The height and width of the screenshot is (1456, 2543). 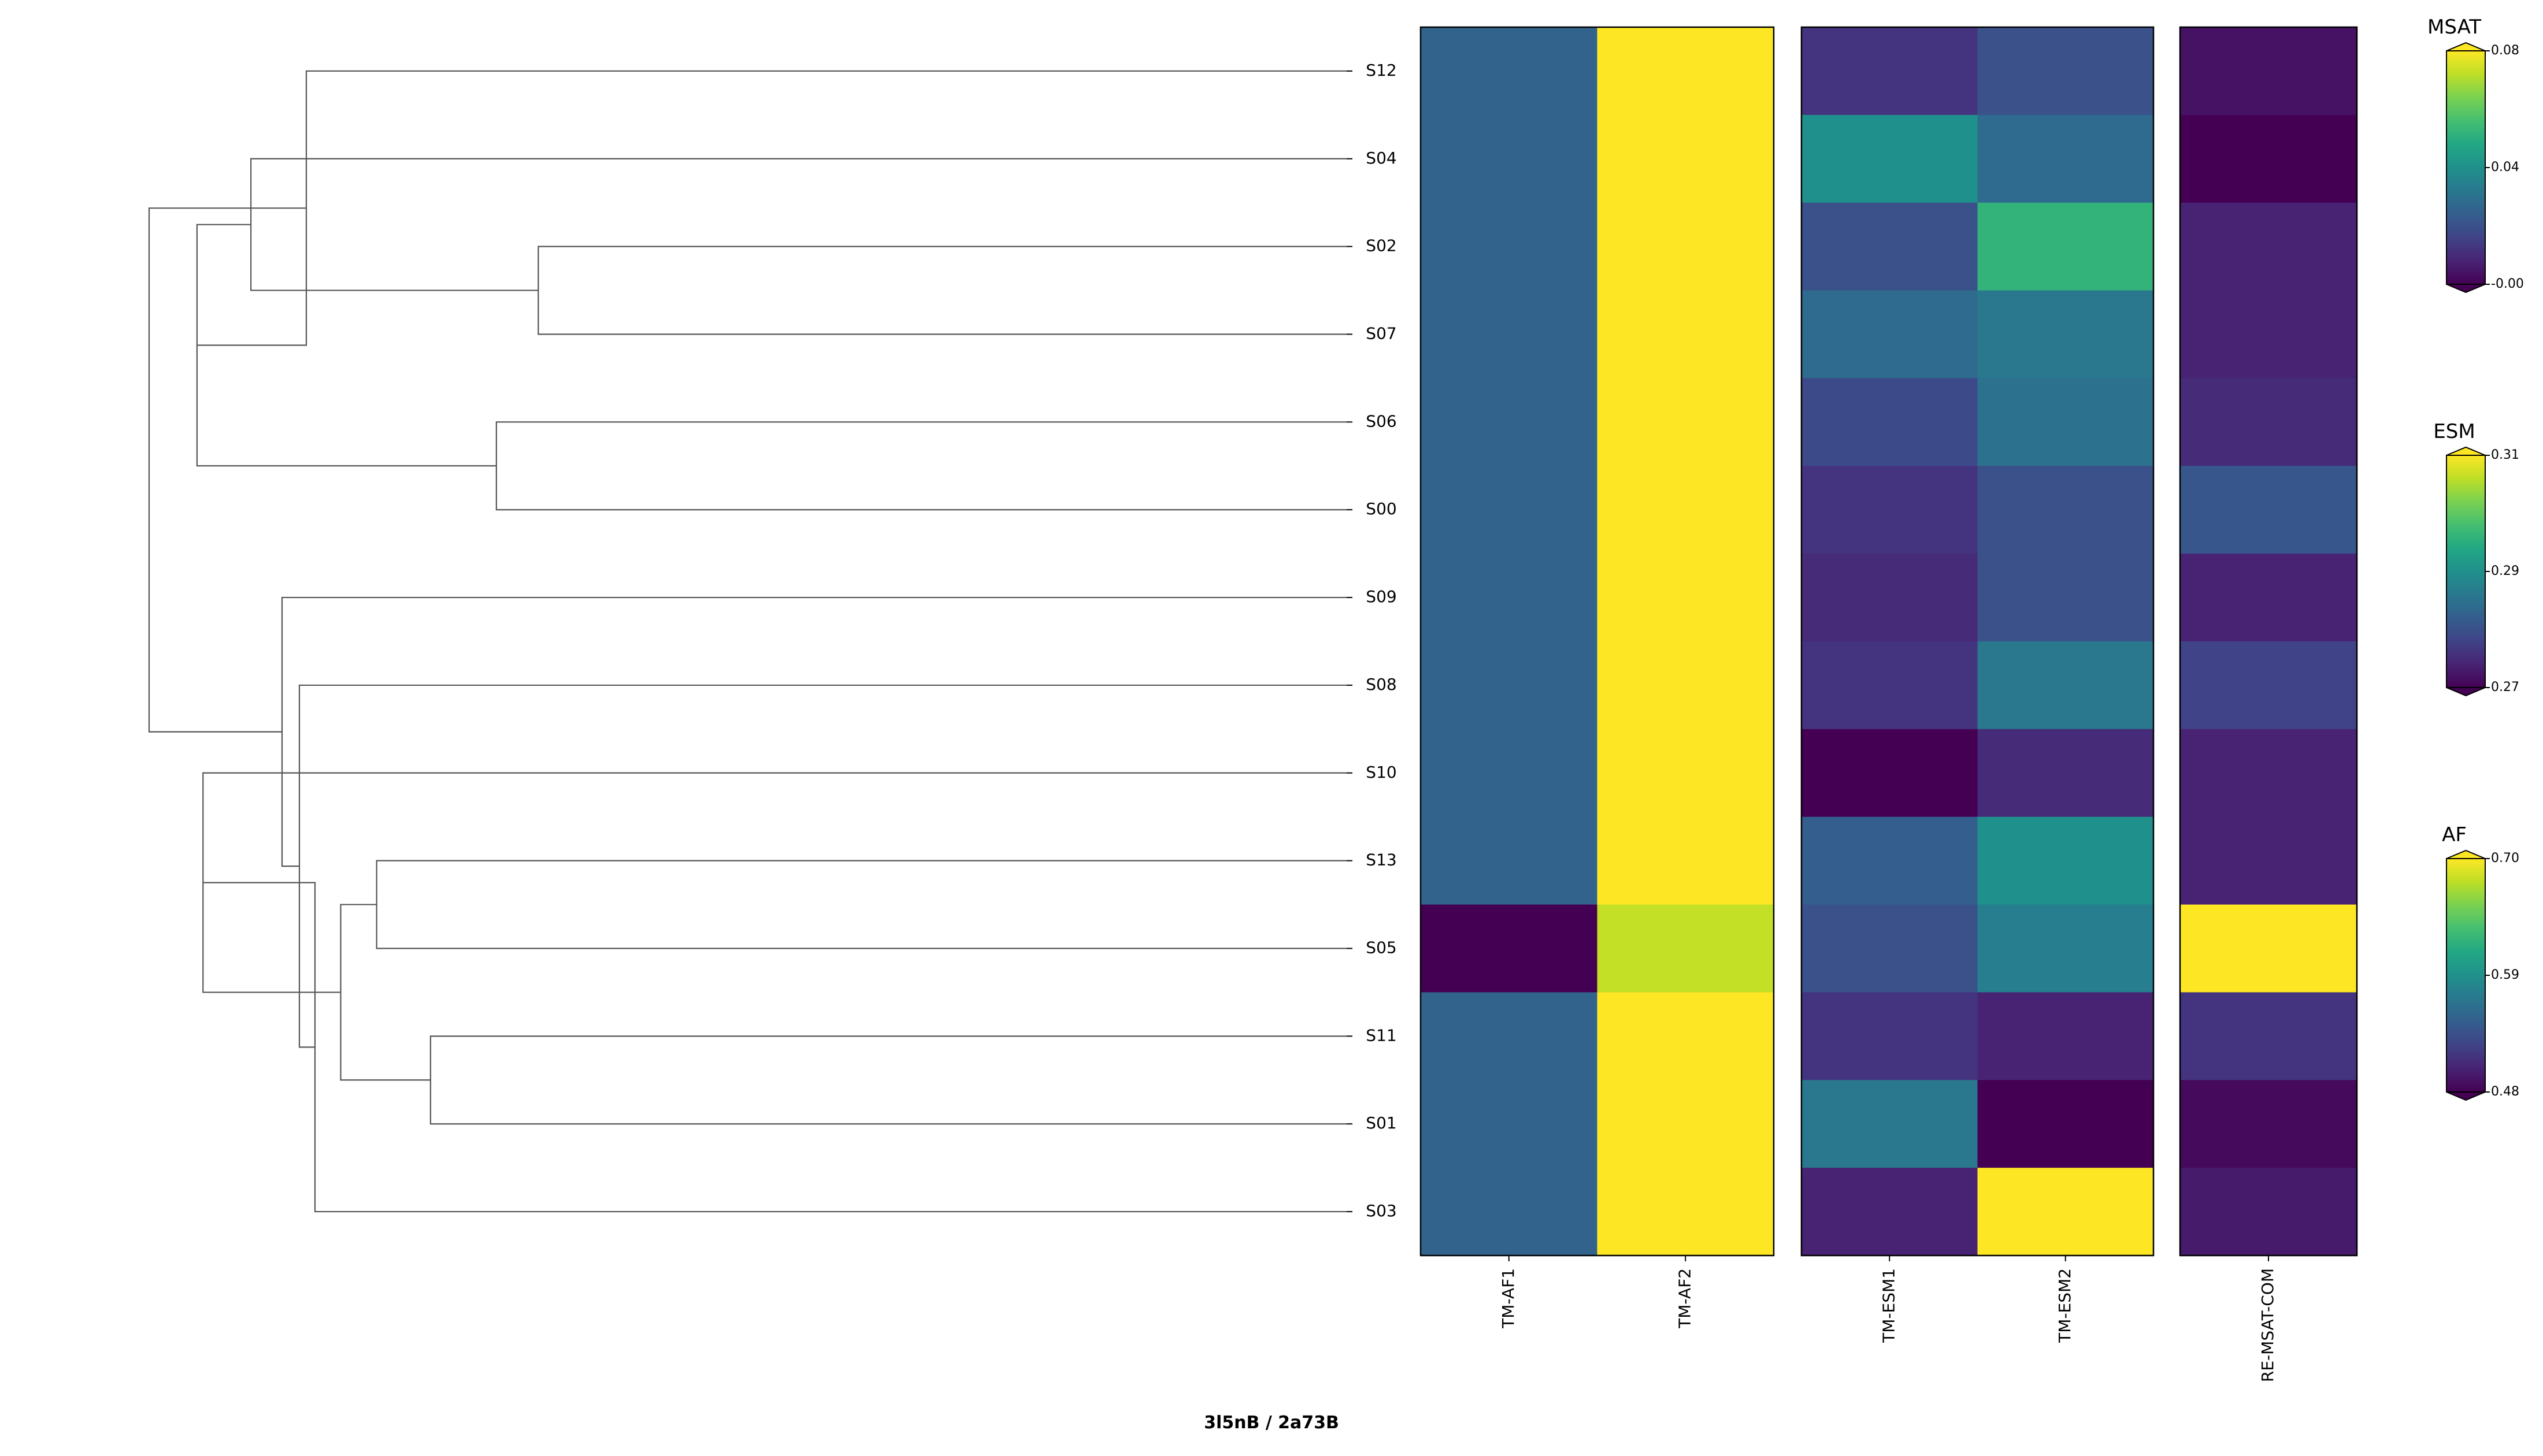 I want to click on colorbar-title: ESM, so click(x=2454, y=431).